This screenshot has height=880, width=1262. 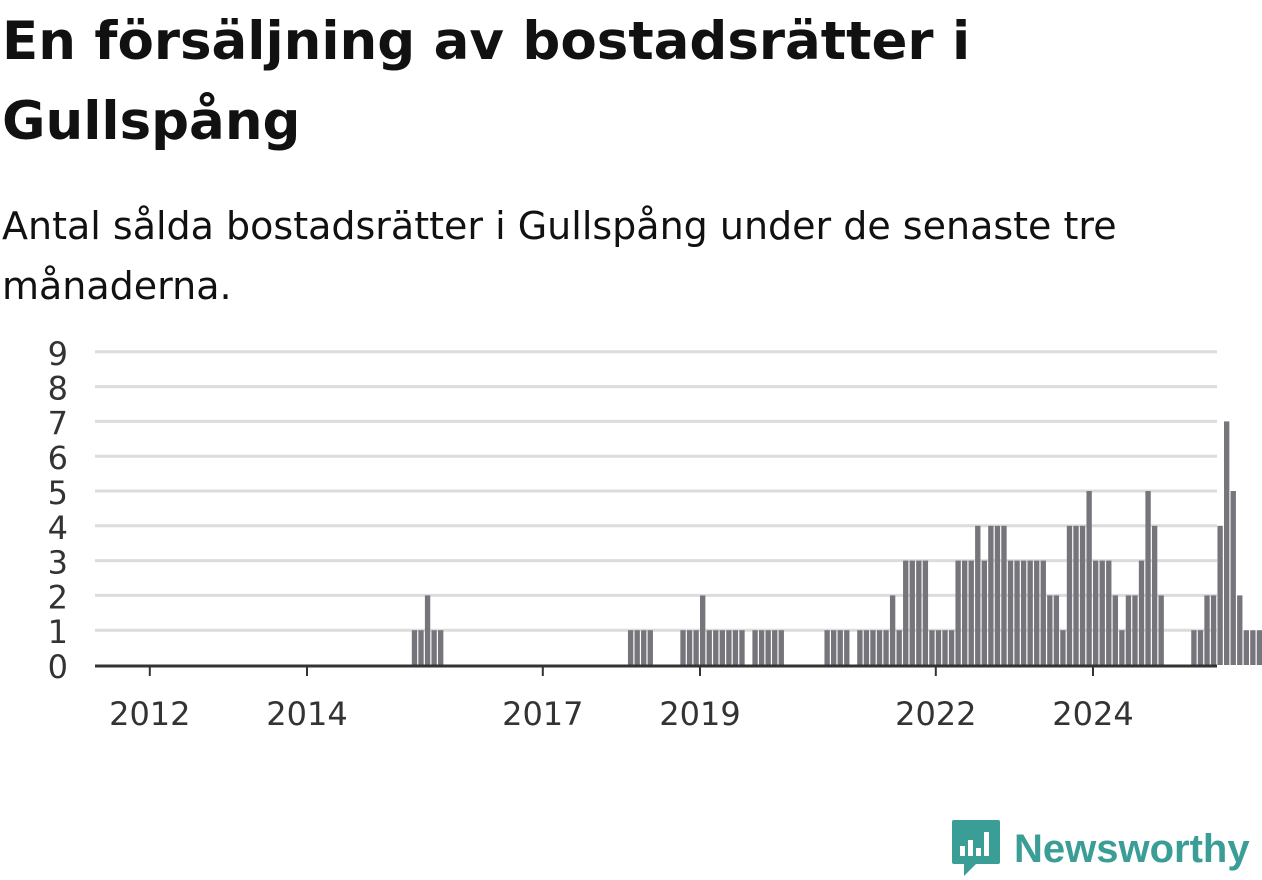 I want to click on logo-text: Newsworthy, so click(x=1132, y=848).